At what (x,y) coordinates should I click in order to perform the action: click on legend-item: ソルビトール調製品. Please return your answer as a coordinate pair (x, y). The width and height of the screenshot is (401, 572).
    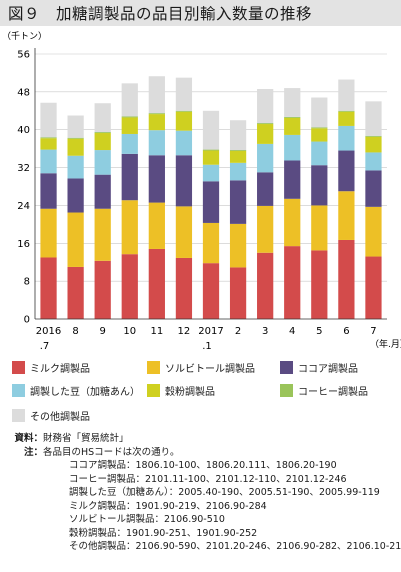
    Looking at the image, I should click on (201, 367).